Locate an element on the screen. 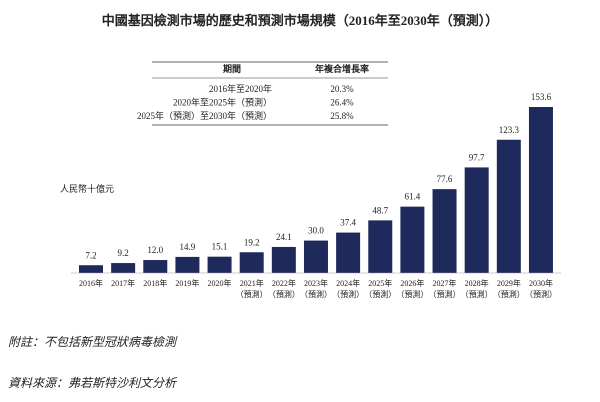  value-label: 15.1 is located at coordinates (220, 247).